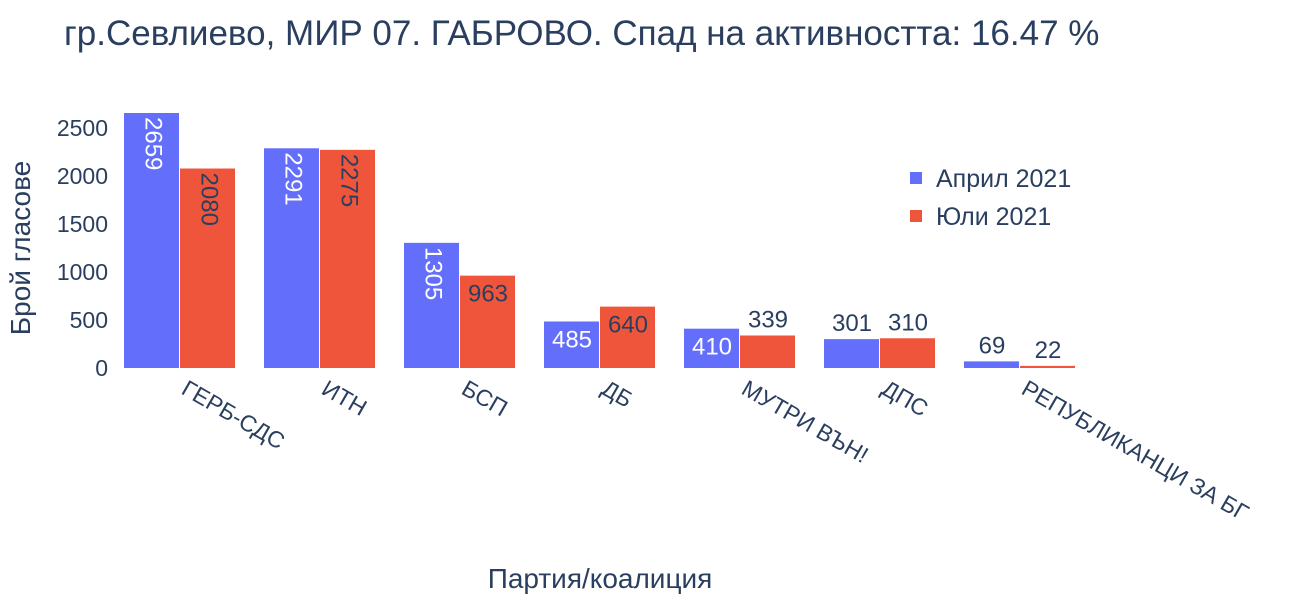 This screenshot has height=600, width=1300. I want to click on x-tick-label: ДБ, so click(618, 394).